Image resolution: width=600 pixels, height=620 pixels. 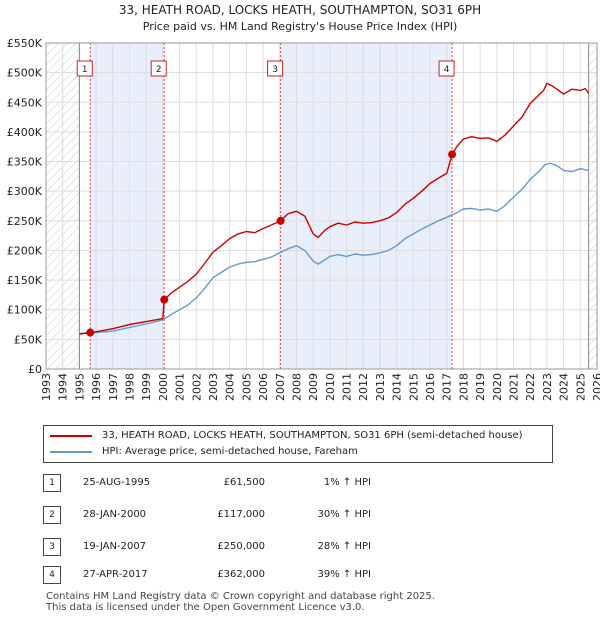 What do you see at coordinates (430, 387) in the screenshot?
I see `x-tick-label: 2016` at bounding box center [430, 387].